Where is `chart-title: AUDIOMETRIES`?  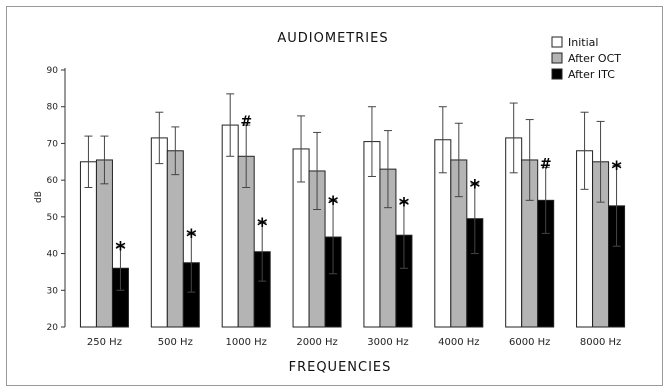
chart-title: AUDIOMETRIES is located at coordinates (332, 38).